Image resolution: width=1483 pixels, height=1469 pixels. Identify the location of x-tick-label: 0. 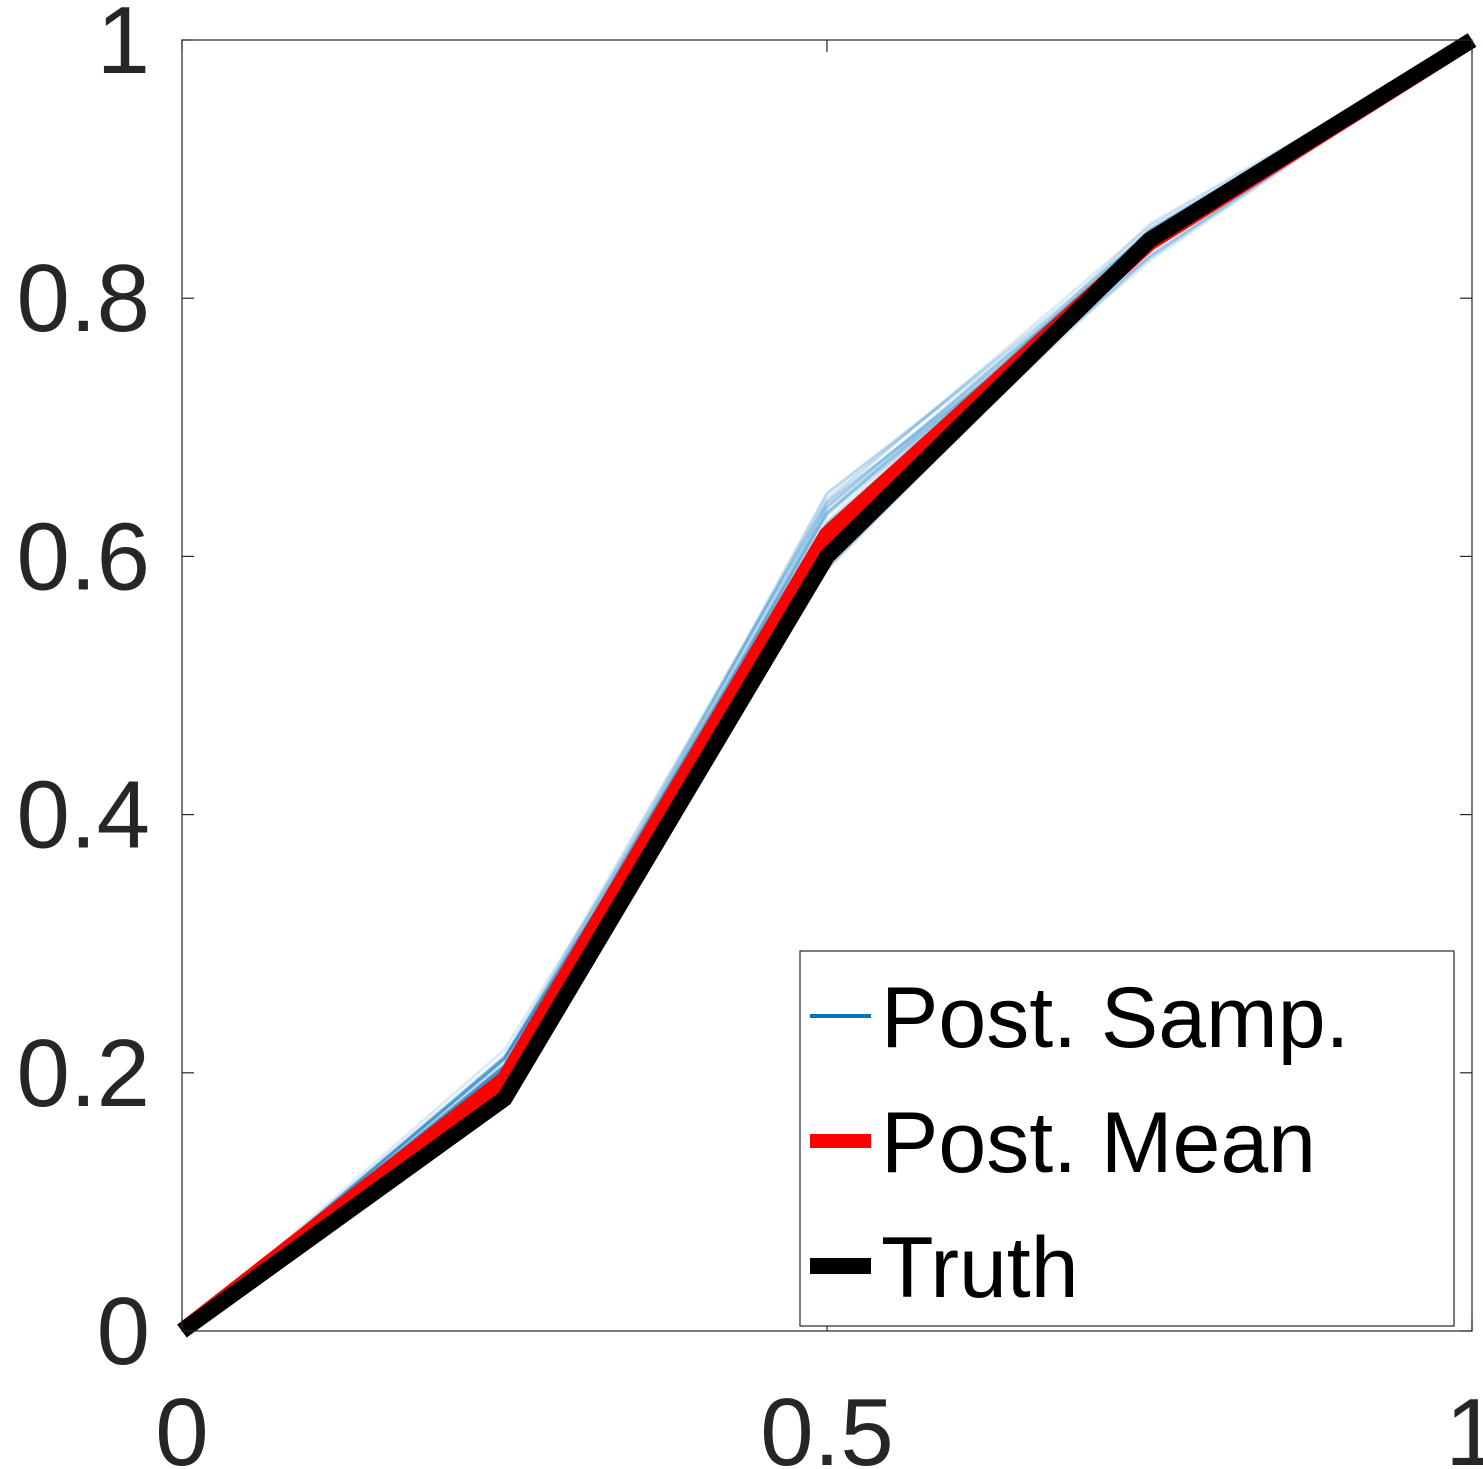
(181, 1424).